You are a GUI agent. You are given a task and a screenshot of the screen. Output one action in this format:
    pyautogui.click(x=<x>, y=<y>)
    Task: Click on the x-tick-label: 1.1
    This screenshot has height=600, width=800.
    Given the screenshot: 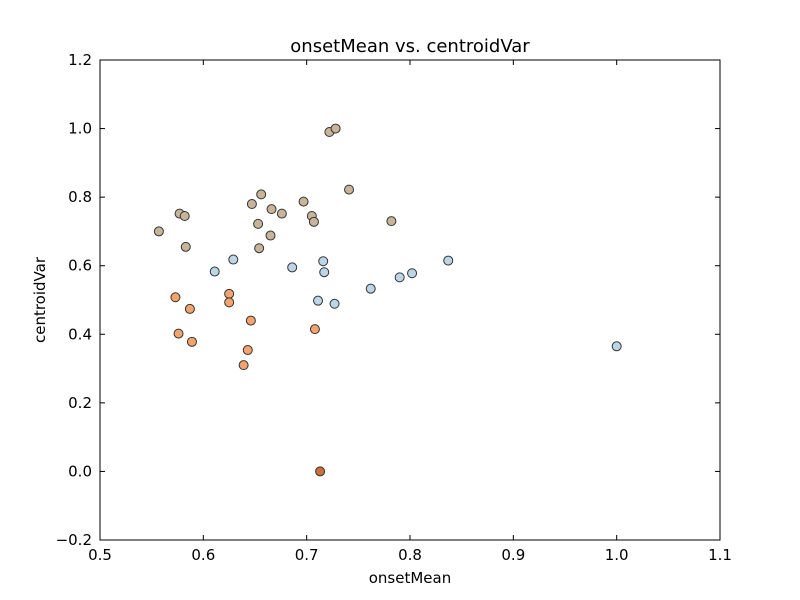 What is the action you would take?
    pyautogui.click(x=720, y=555)
    